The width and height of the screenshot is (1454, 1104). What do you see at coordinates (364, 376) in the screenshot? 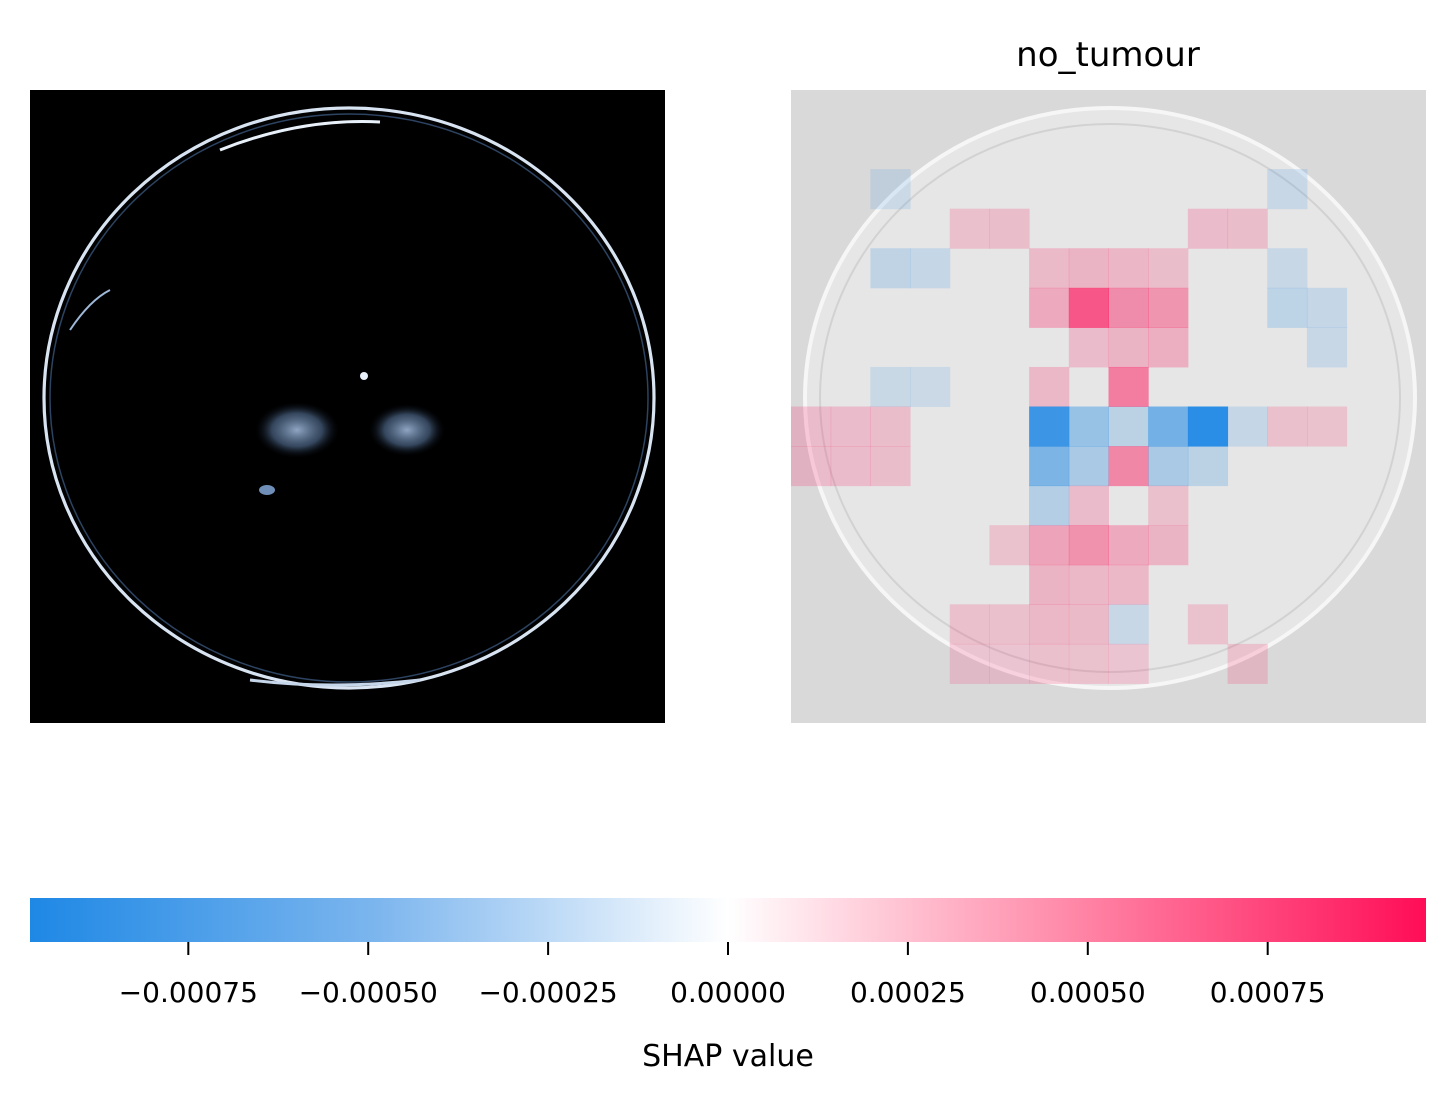
I see `midline-spot` at bounding box center [364, 376].